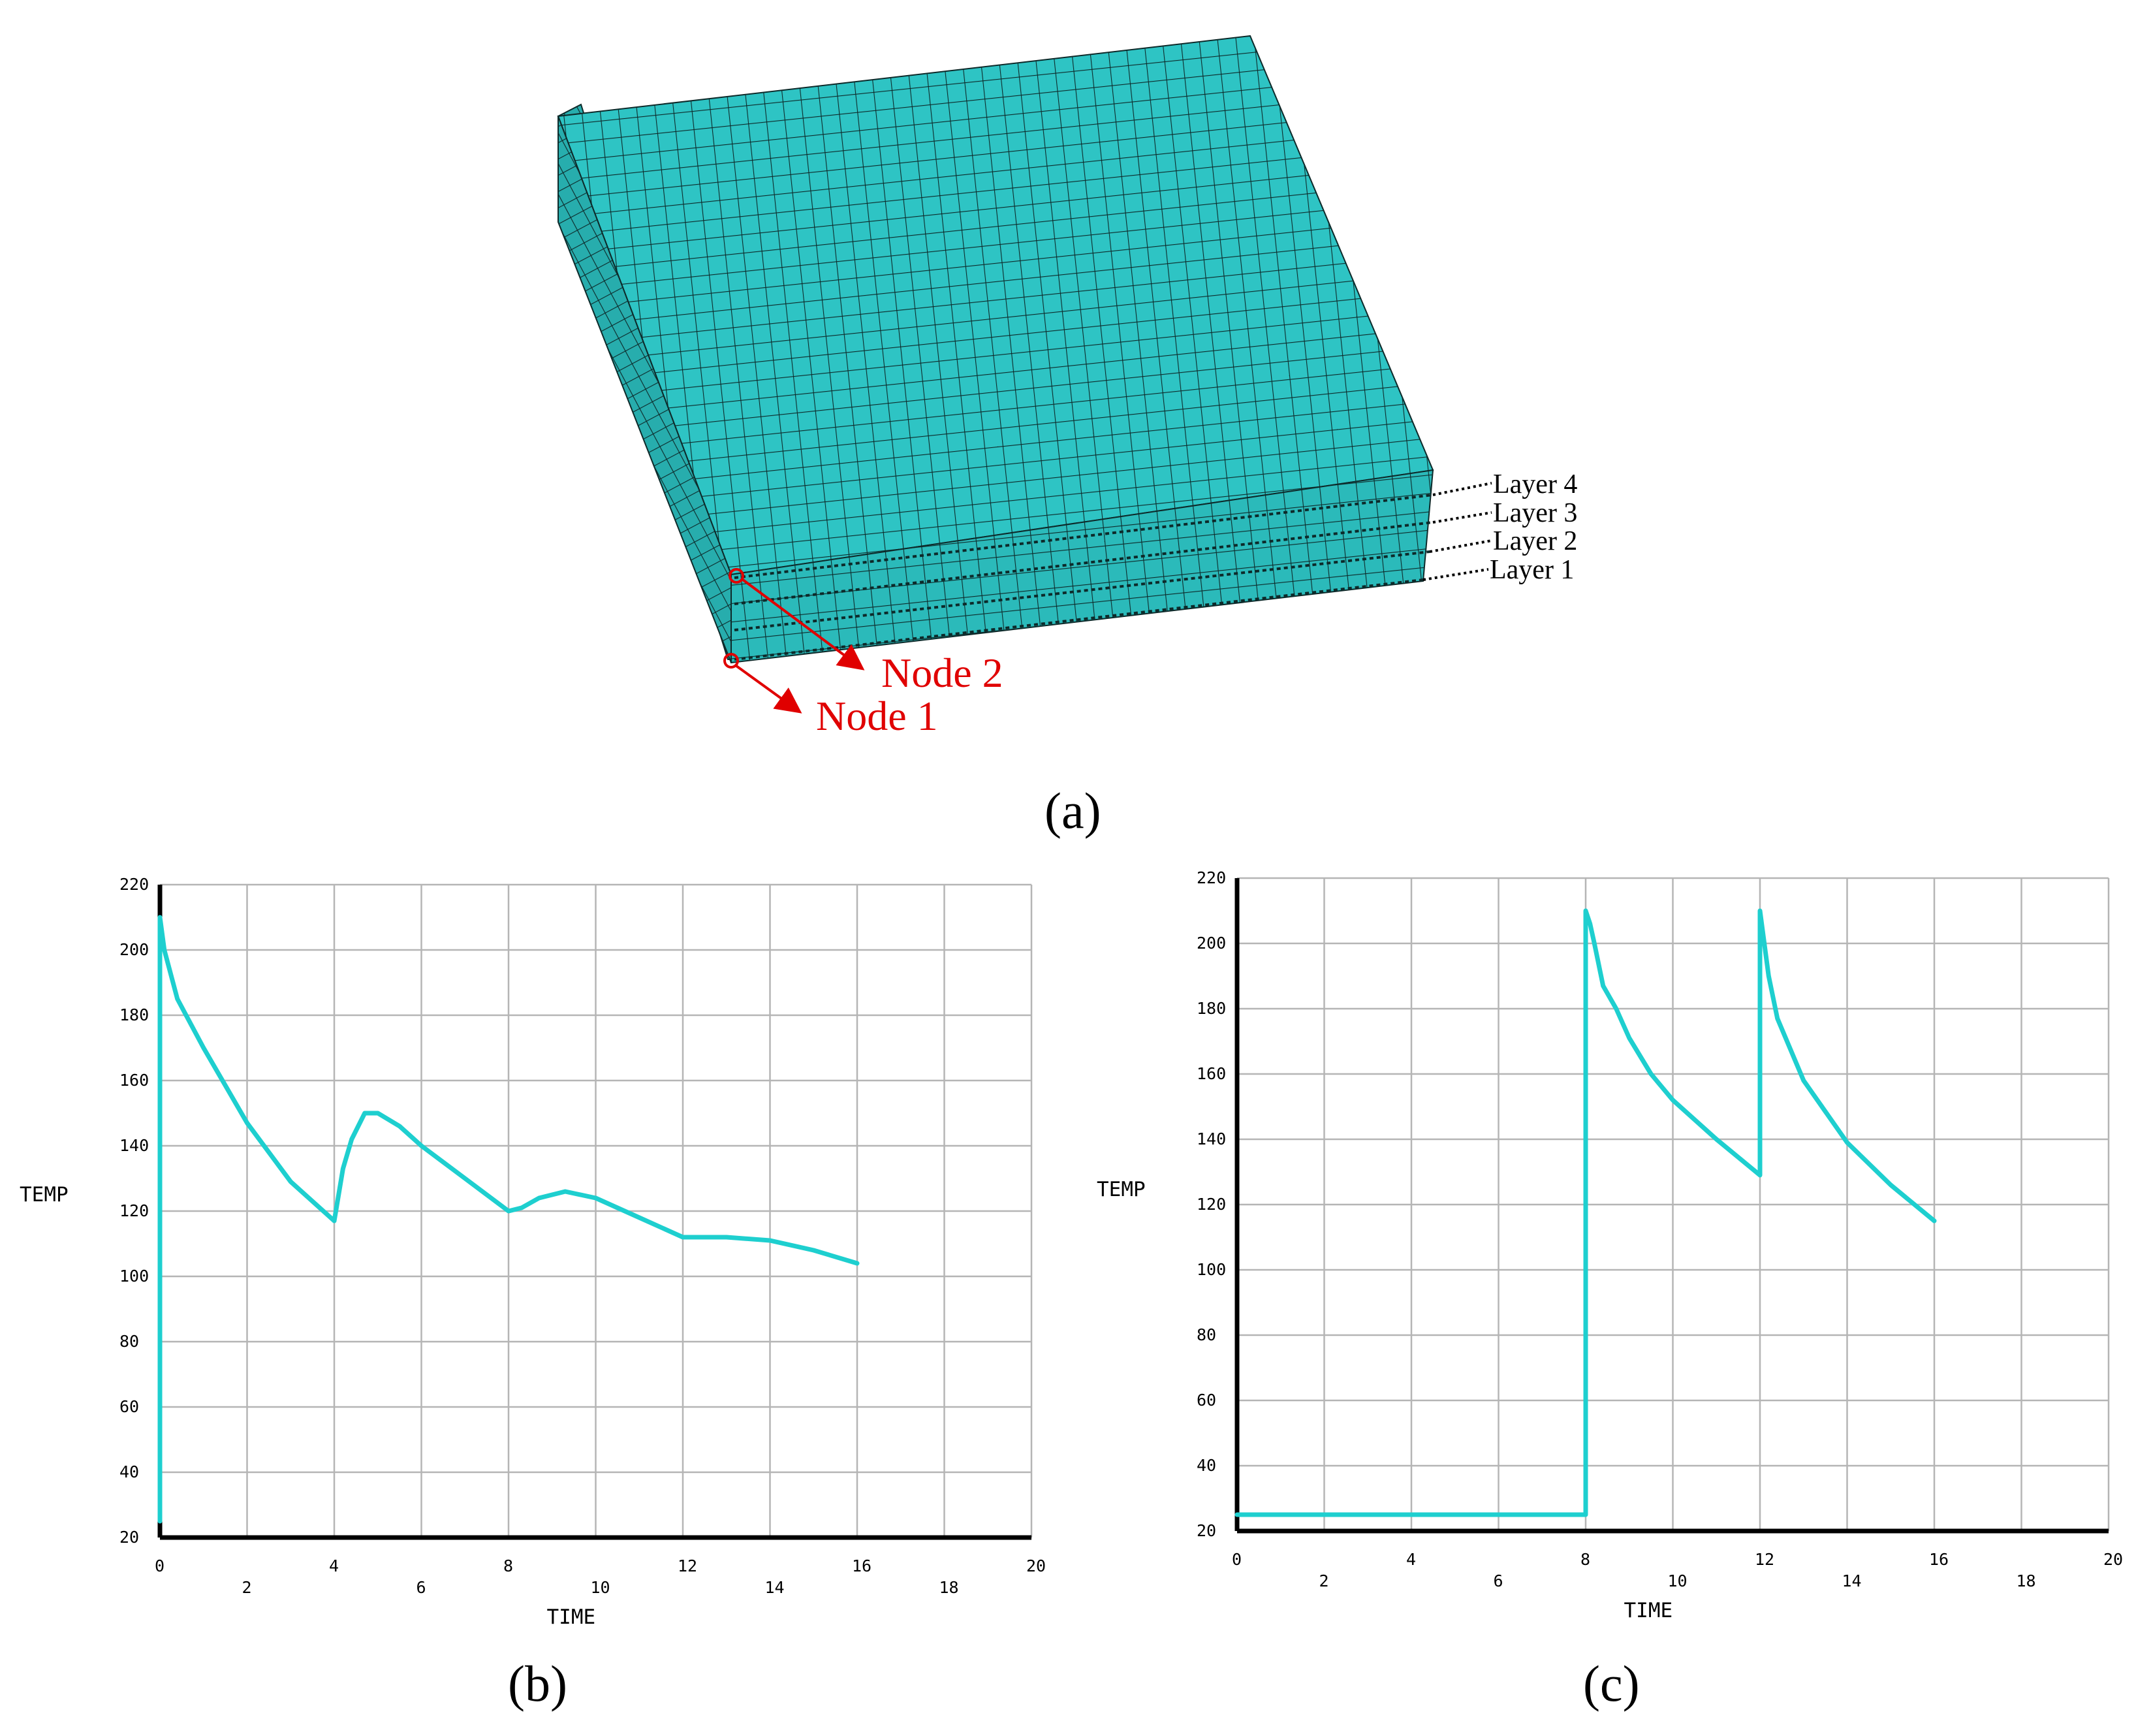 The width and height of the screenshot is (2136, 1736). What do you see at coordinates (1532, 570) in the screenshot?
I see `layer-1-label: Layer 1` at bounding box center [1532, 570].